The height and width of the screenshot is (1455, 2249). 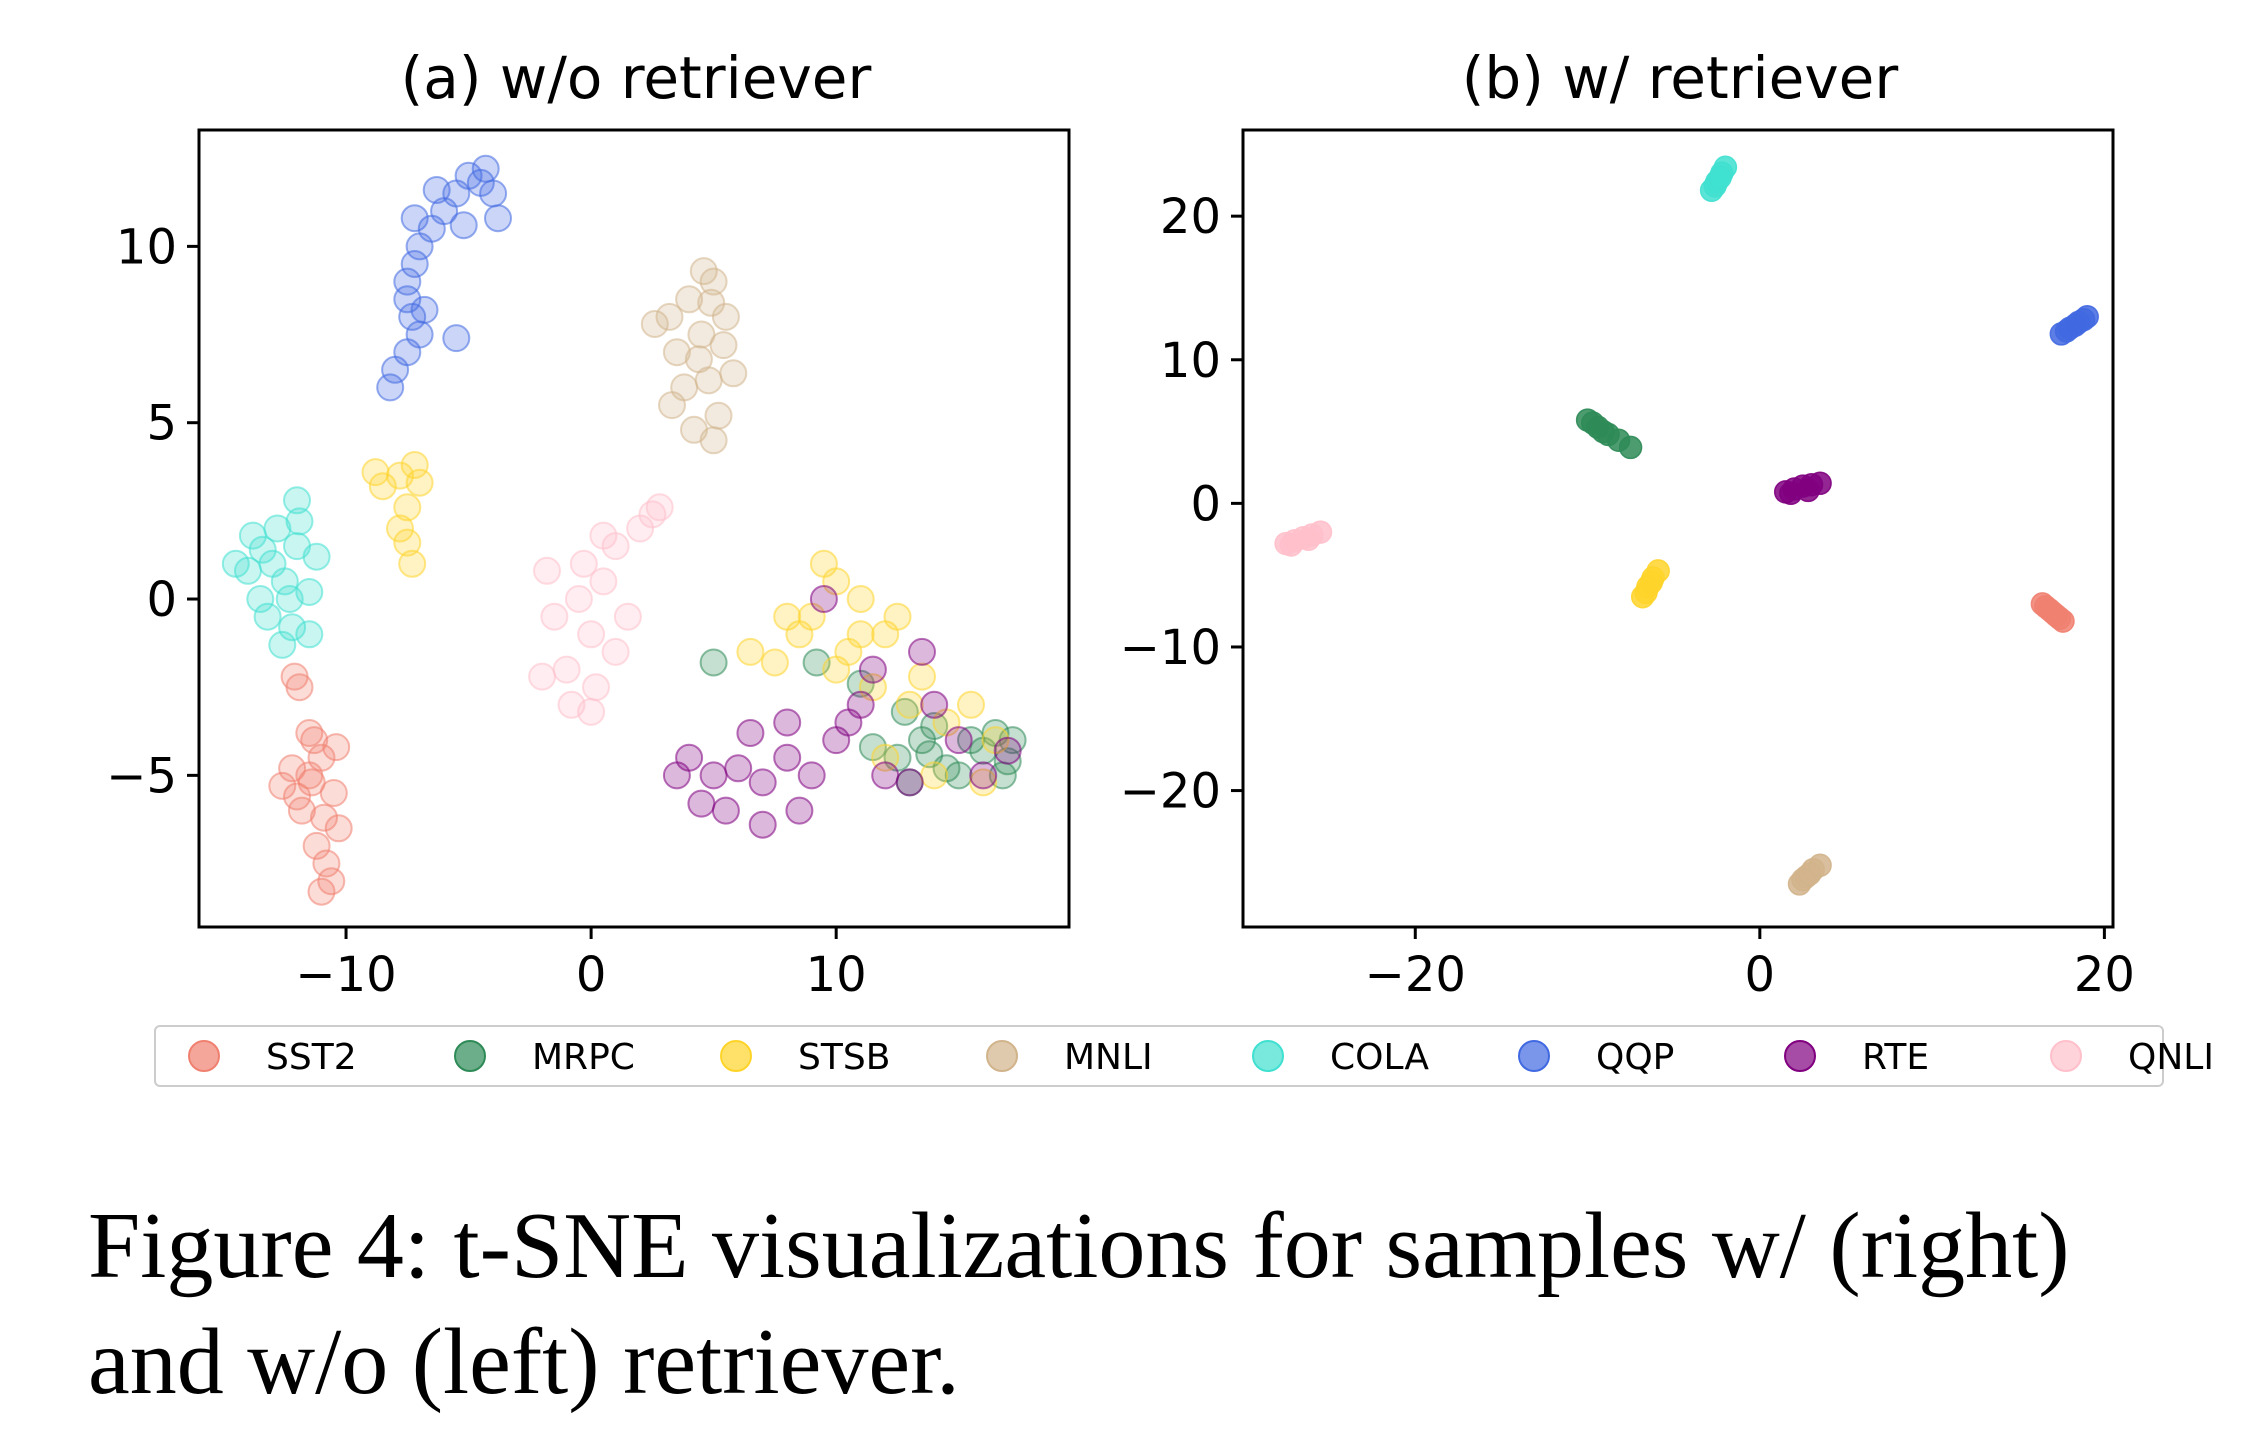 I want to click on legend-marker-mnli, so click(x=1002, y=1056).